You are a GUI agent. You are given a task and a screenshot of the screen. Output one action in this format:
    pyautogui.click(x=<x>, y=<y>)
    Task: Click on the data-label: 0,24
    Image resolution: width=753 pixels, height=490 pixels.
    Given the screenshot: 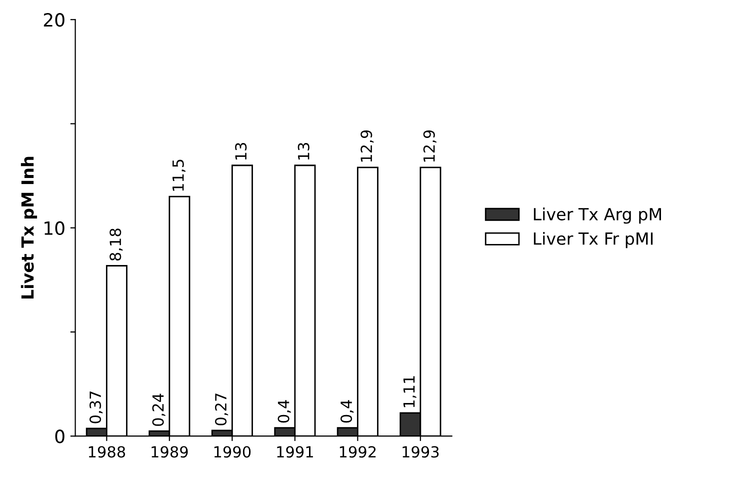 What is the action you would take?
    pyautogui.click(x=159, y=410)
    